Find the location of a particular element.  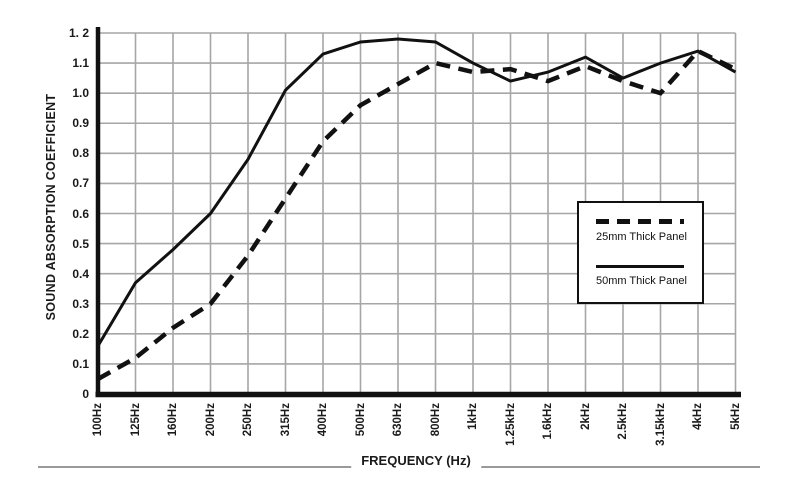

y-tick-label: 0.9 is located at coordinates (80, 123).